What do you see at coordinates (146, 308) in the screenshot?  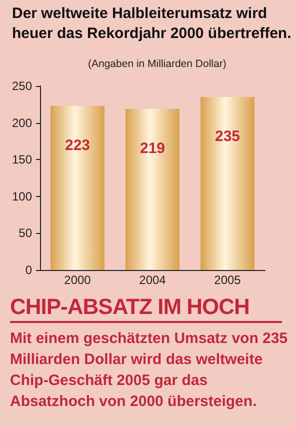 I see `text: CHIP-ABSATZ IM HOCH` at bounding box center [146, 308].